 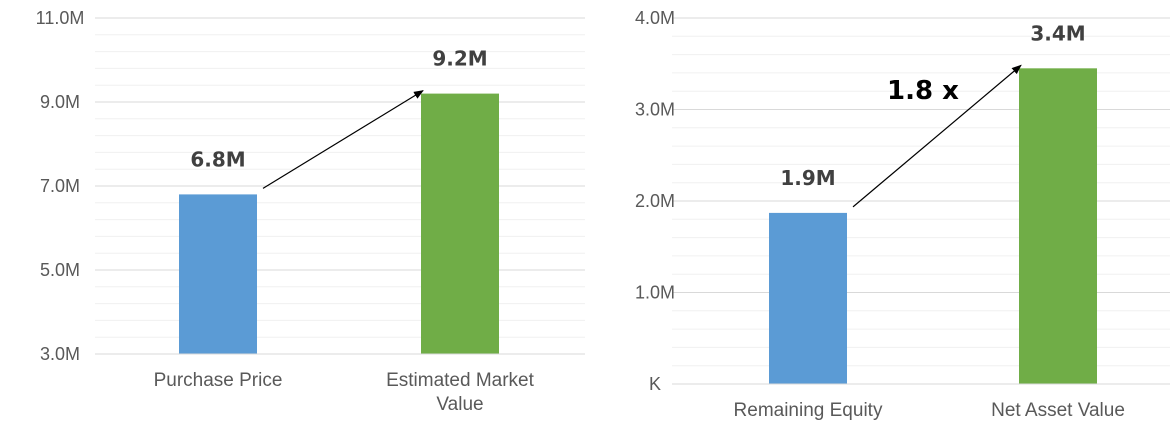 I want to click on y-tick-label: 11.0M, so click(x=60, y=18).